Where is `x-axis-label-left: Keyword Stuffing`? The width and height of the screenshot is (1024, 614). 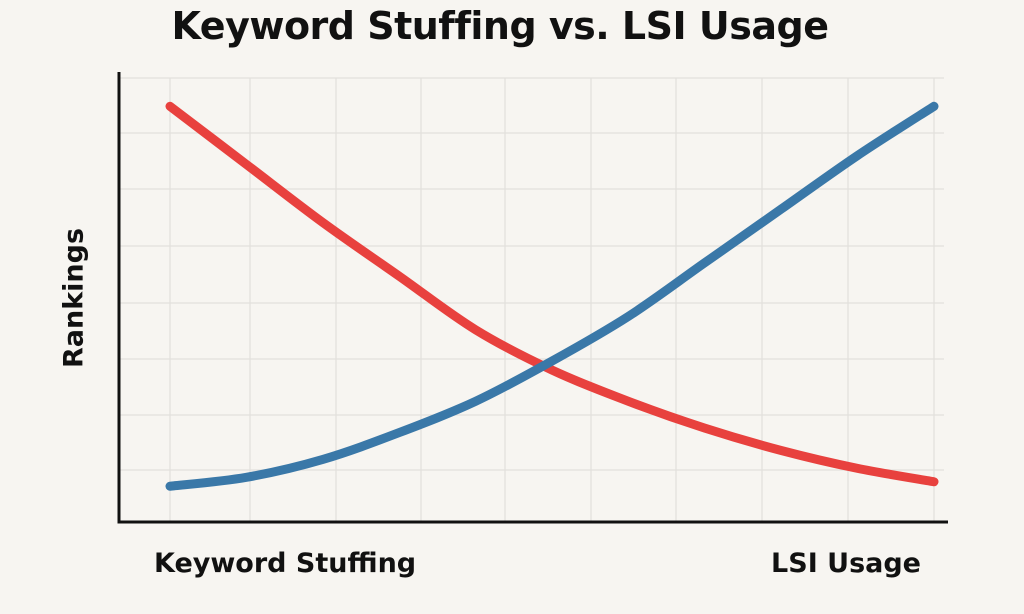
x-axis-label-left: Keyword Stuffing is located at coordinates (285, 563).